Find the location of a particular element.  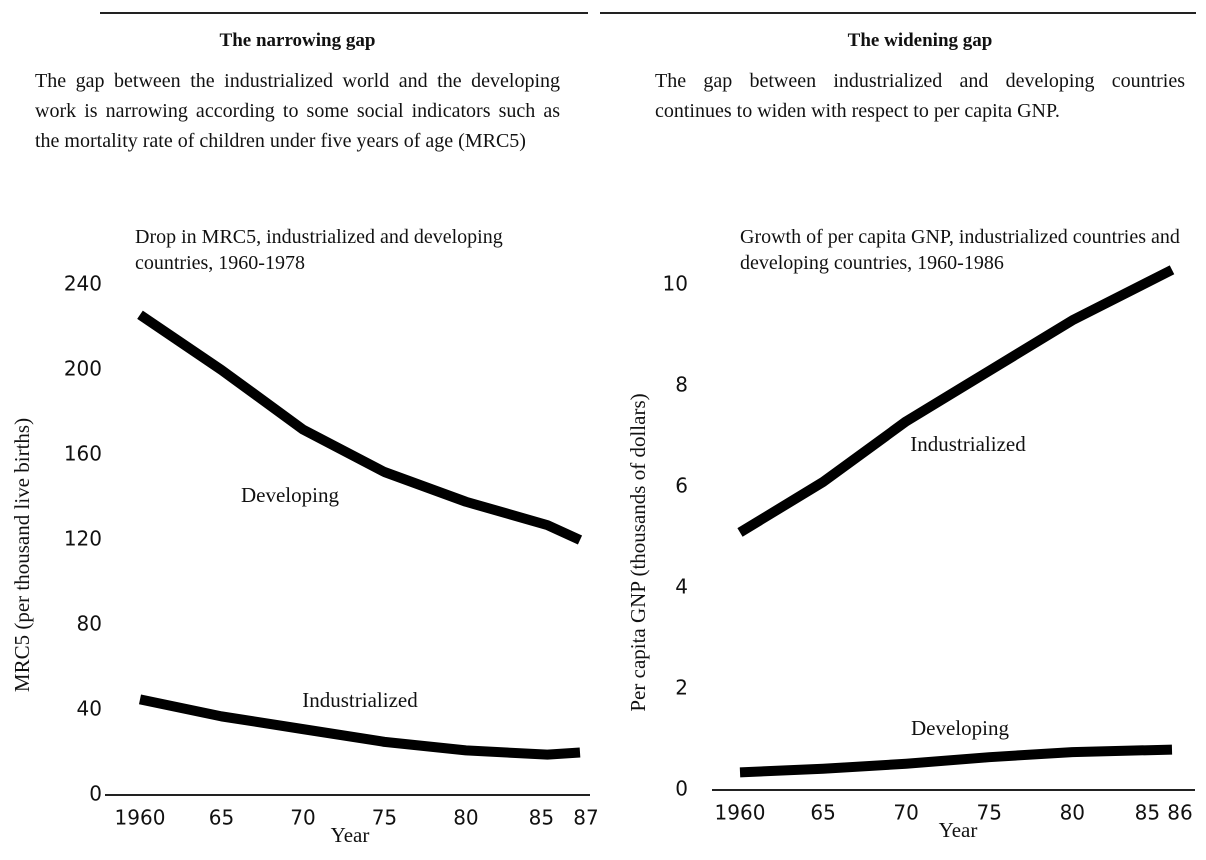

x-tick-label: 86 is located at coordinates (1179, 813).